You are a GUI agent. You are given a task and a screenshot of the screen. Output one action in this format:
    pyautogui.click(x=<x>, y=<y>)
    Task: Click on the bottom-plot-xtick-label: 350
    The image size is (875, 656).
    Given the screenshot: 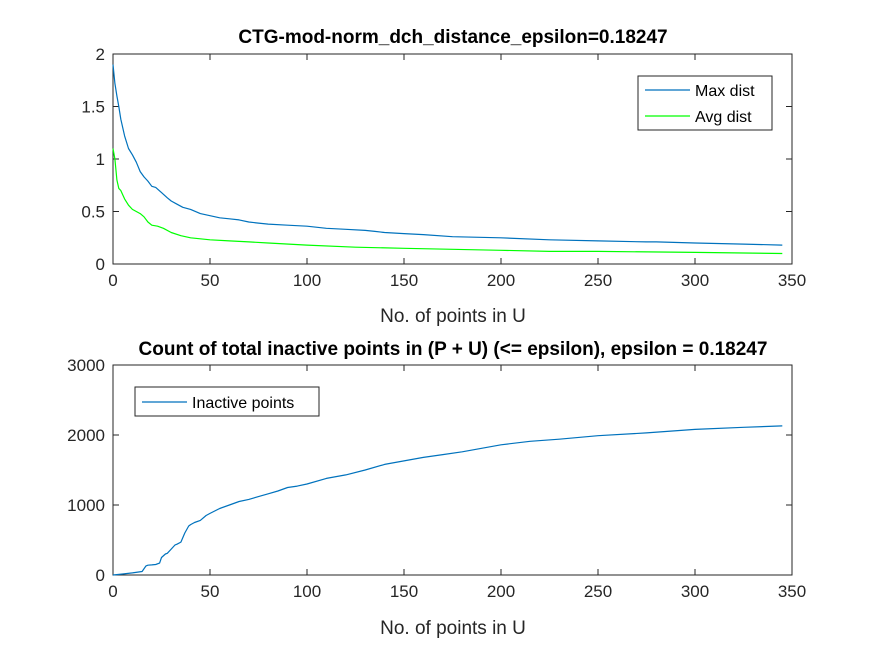 What is the action you would take?
    pyautogui.click(x=792, y=591)
    